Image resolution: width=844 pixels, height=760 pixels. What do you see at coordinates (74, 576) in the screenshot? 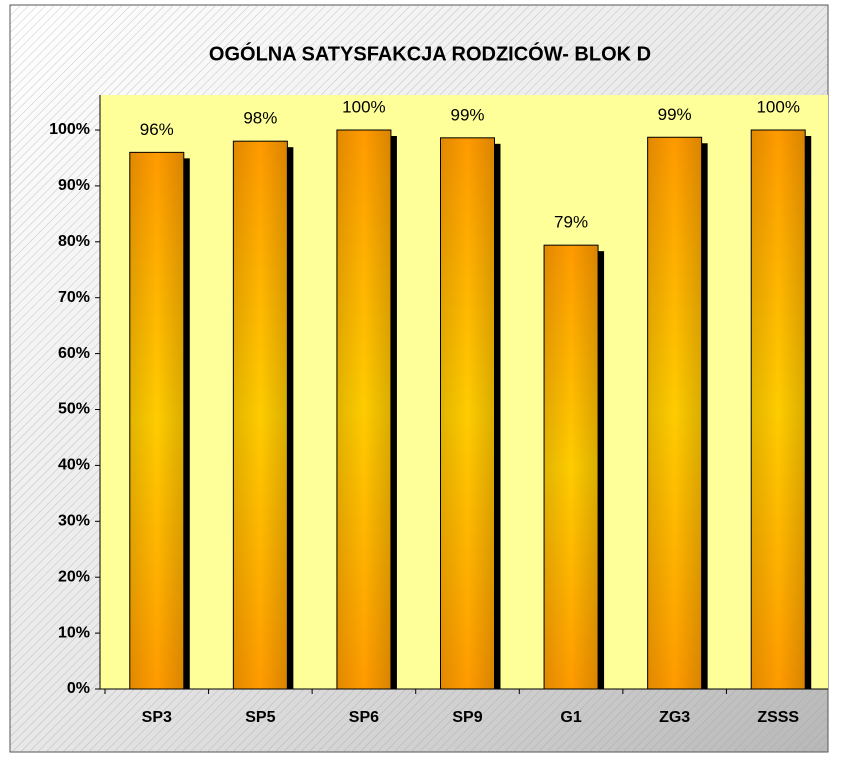
I see `y-tick-label: 20%` at bounding box center [74, 576].